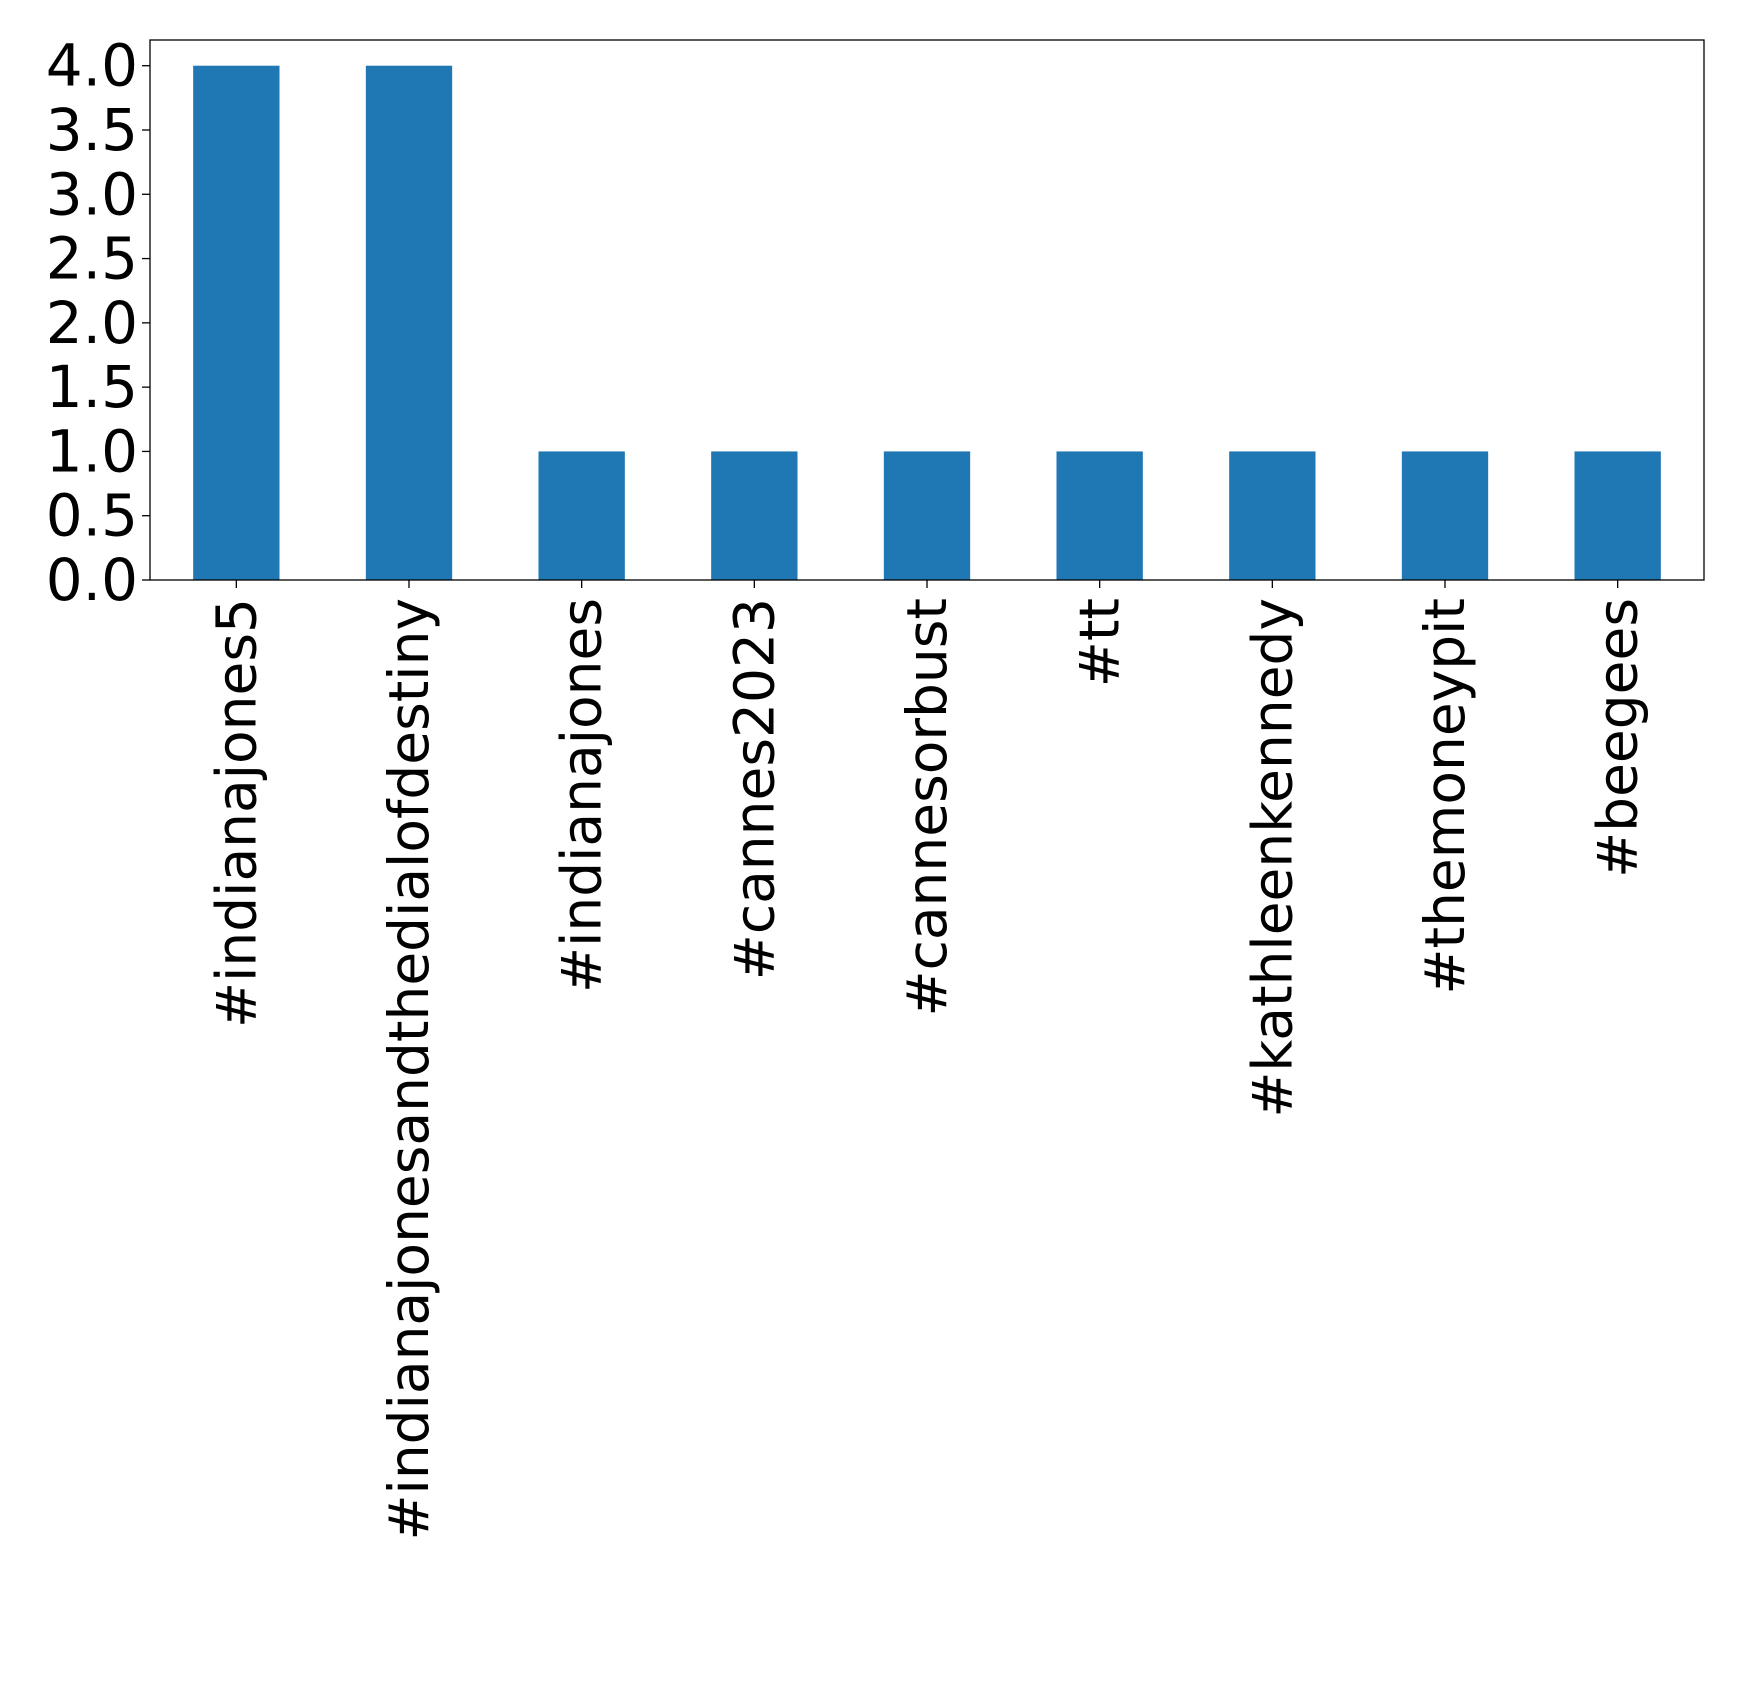 This screenshot has height=1698, width=1739. I want to click on x-tick-label: #cannes2023, so click(754, 789).